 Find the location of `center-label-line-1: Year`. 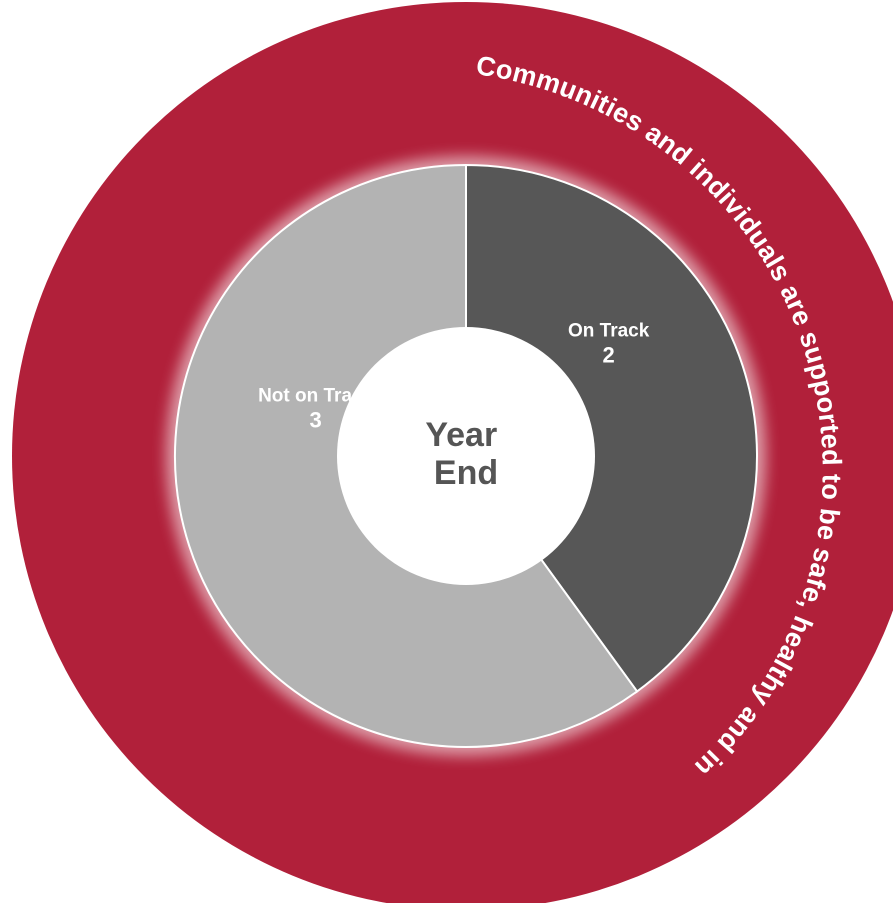

center-label-line-1: Year is located at coordinates (461, 435).